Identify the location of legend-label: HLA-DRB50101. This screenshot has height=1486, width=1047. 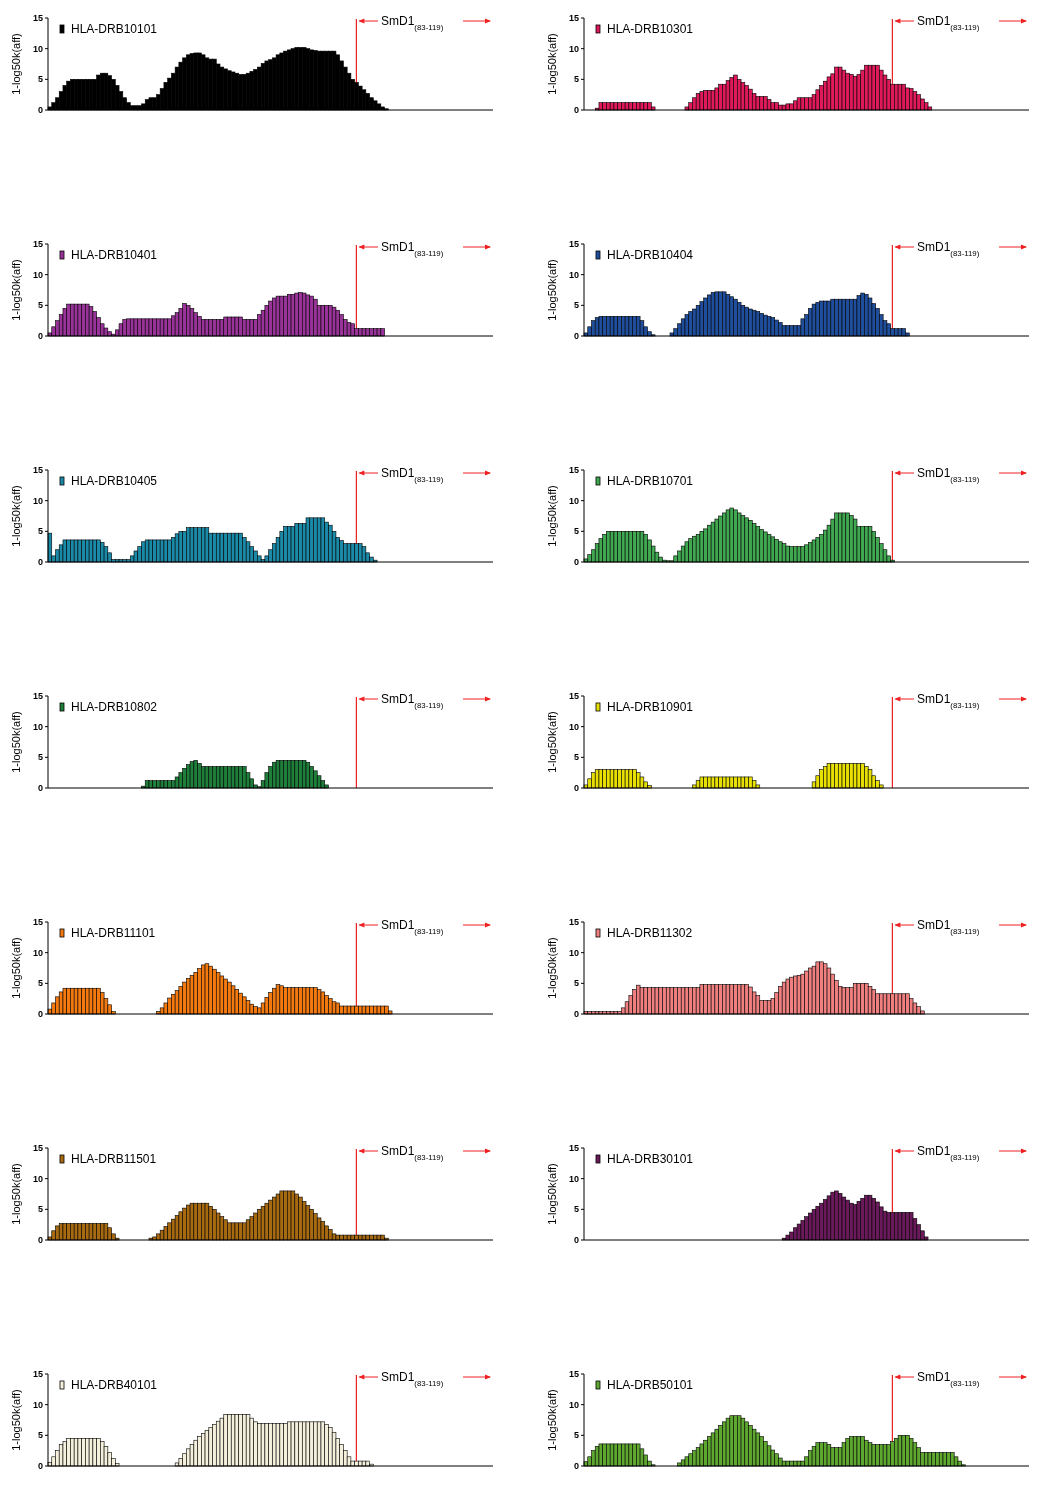
(650, 1385).